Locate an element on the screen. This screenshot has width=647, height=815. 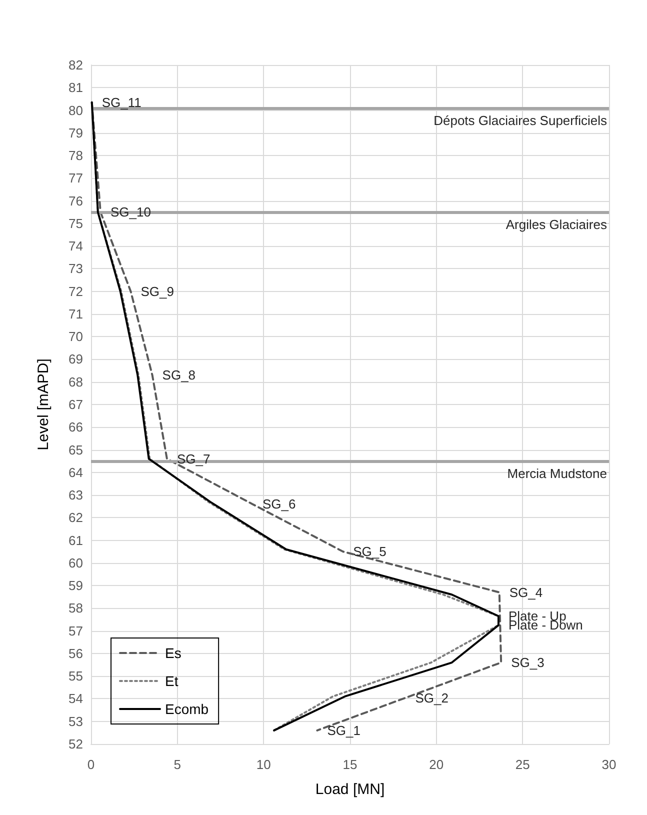
y-tick-label: 68 is located at coordinates (75, 382).